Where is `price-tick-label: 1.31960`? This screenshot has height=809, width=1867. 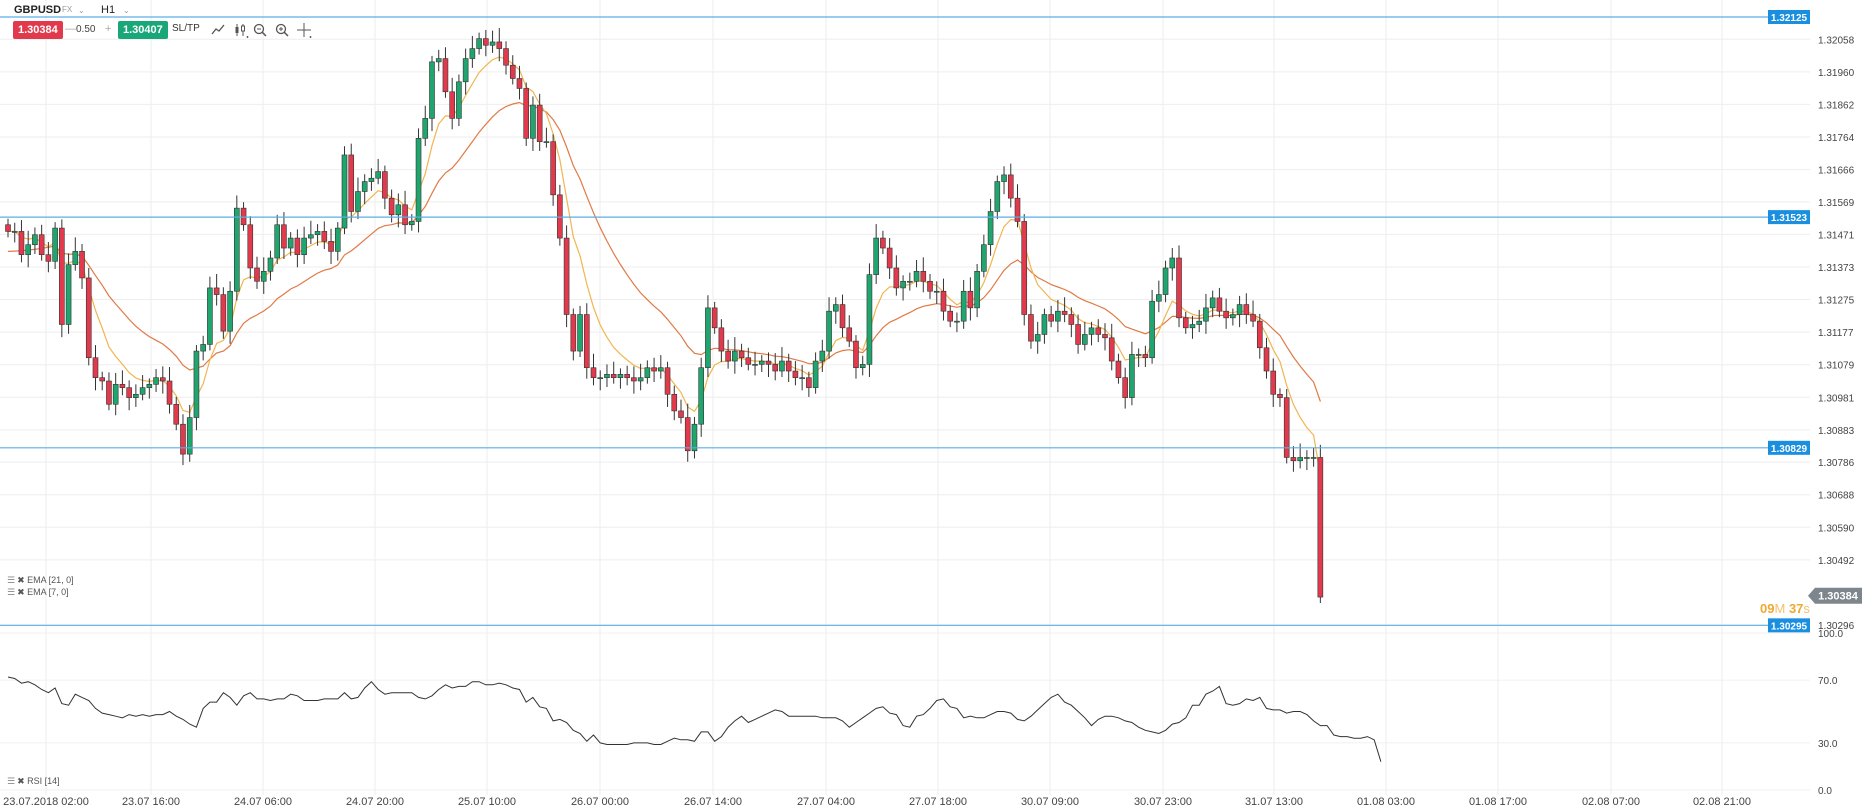 price-tick-label: 1.31960 is located at coordinates (1836, 73).